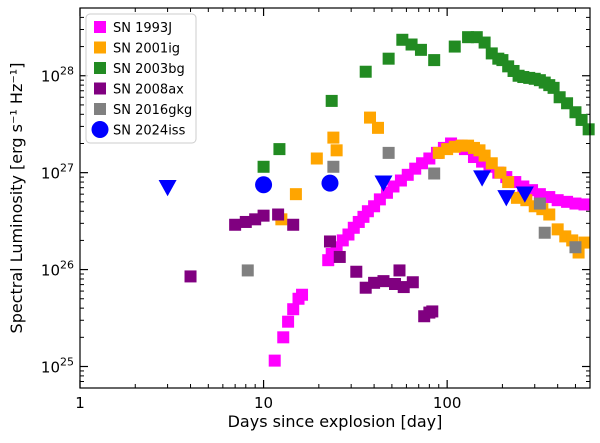 This screenshot has width=600, height=443. Describe the element at coordinates (148, 90) in the screenshot. I see `legend-label: SN 2008ax` at that location.